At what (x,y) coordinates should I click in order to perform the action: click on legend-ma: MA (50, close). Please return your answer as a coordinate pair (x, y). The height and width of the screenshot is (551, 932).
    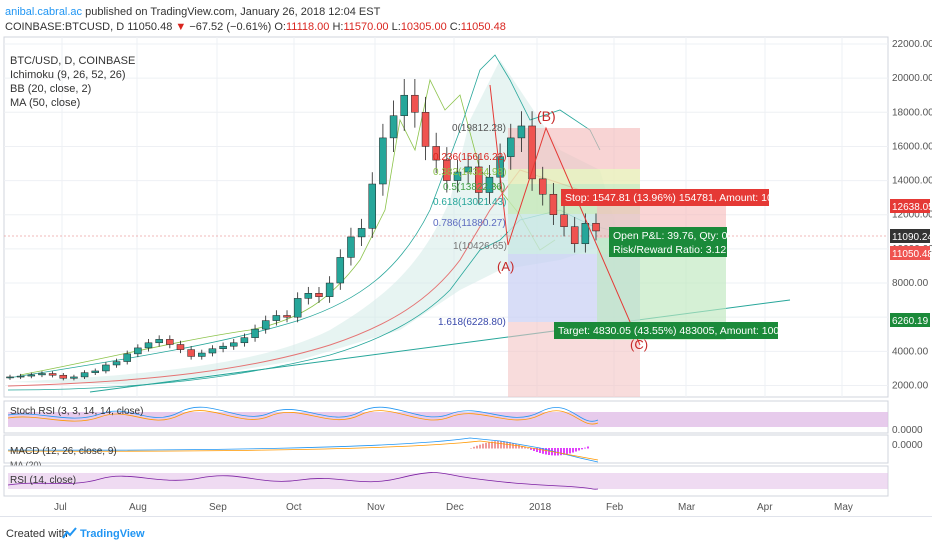
    Looking at the image, I should click on (45, 103).